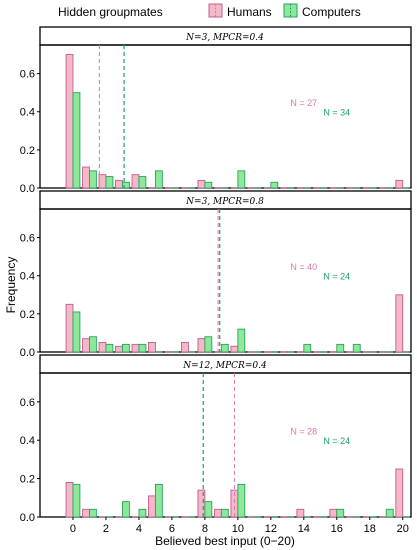  I want to click on panel-3-n-computers: N = 24, so click(336, 441).